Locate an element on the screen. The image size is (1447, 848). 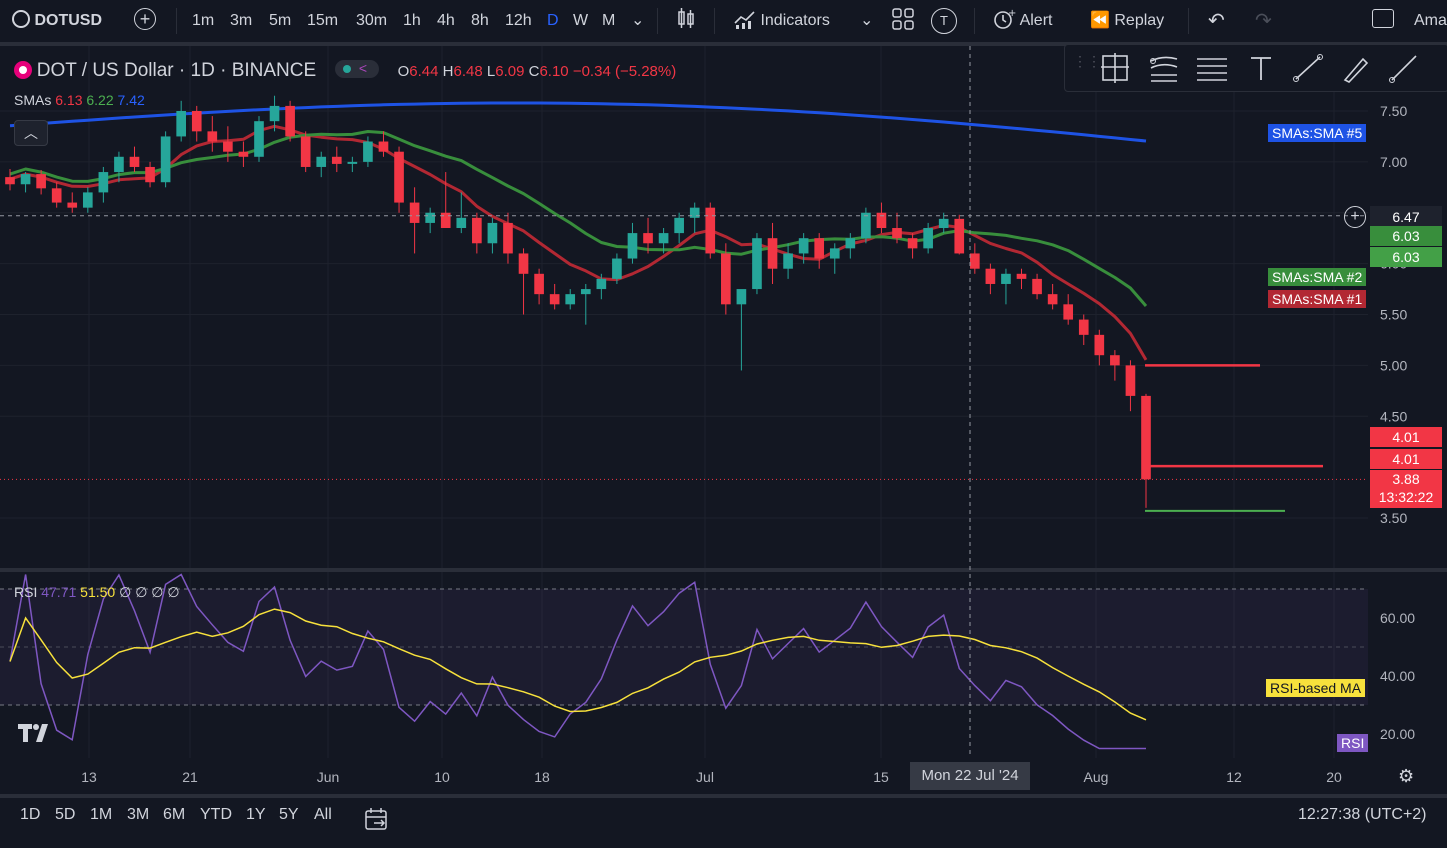
green-price-tag-a: 6.03 is located at coordinates (1406, 236).